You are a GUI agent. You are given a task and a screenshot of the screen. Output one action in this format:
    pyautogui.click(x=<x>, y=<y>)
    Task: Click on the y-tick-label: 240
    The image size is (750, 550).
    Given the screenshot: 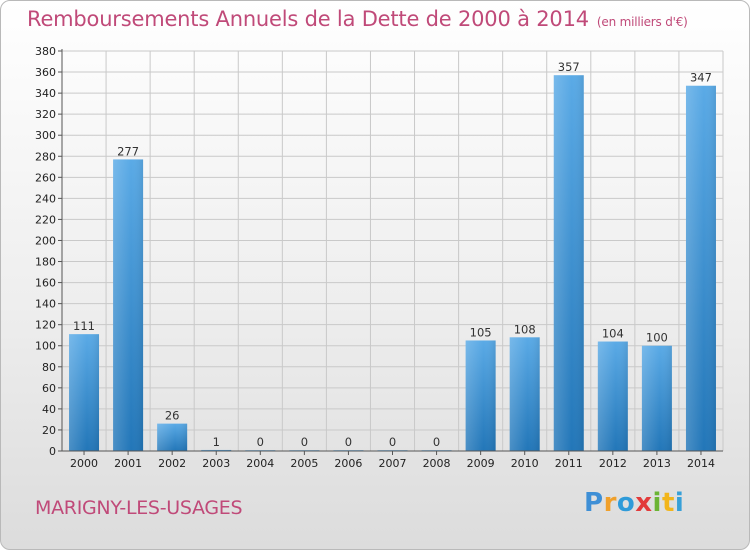 What is the action you would take?
    pyautogui.click(x=45, y=198)
    